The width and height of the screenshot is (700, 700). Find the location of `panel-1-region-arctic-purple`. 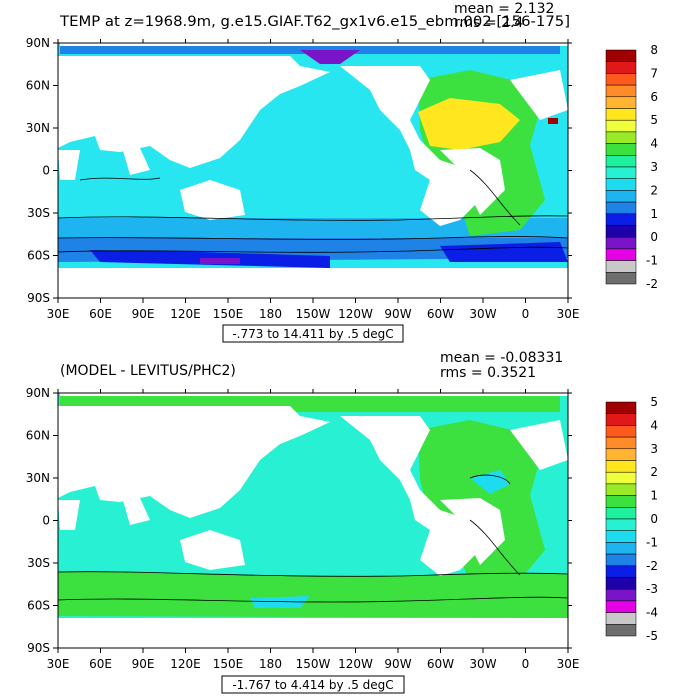

panel-1-region-arctic-purple is located at coordinates (330, 57).